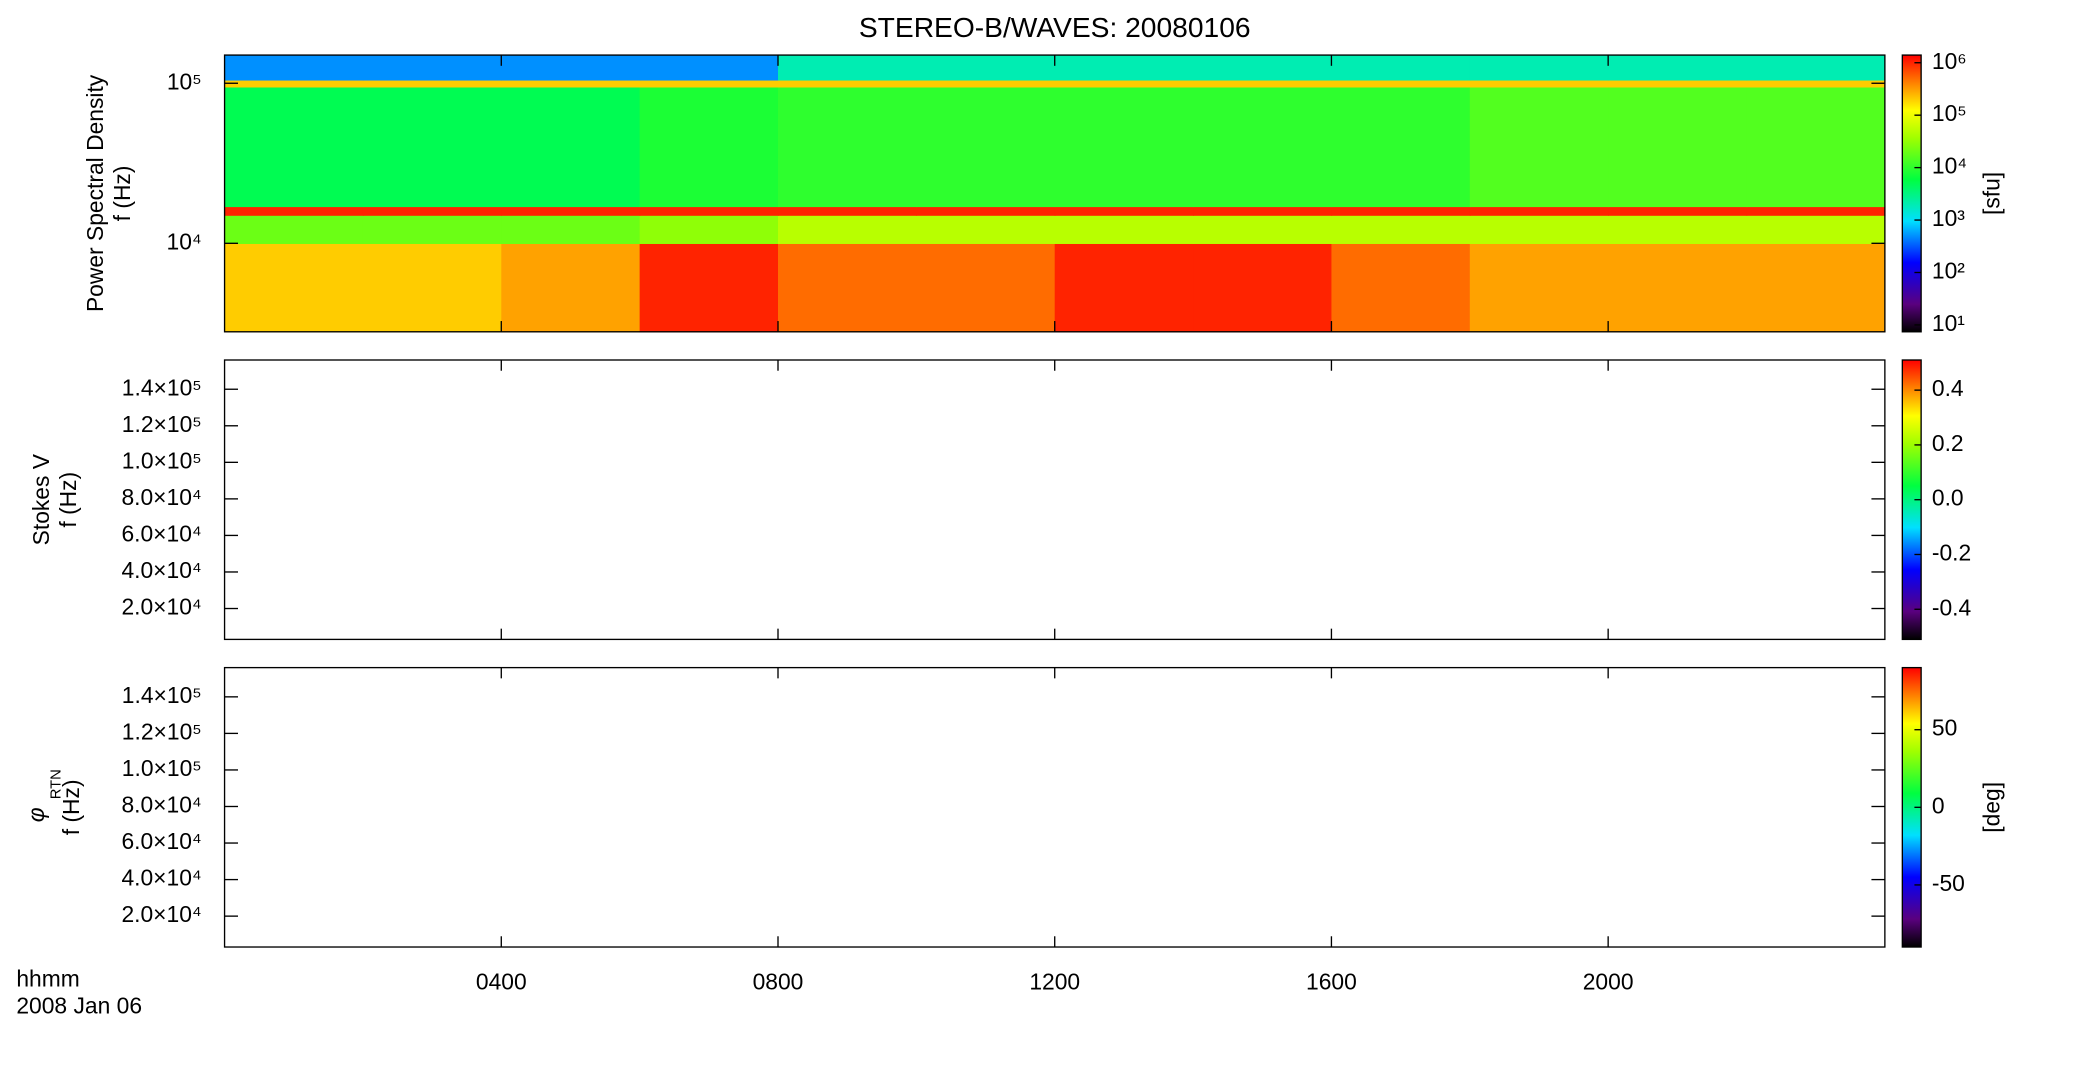 The width and height of the screenshot is (2096, 1080). Describe the element at coordinates (1331, 981) in the screenshot. I see `x-tick-label: 1600` at that location.